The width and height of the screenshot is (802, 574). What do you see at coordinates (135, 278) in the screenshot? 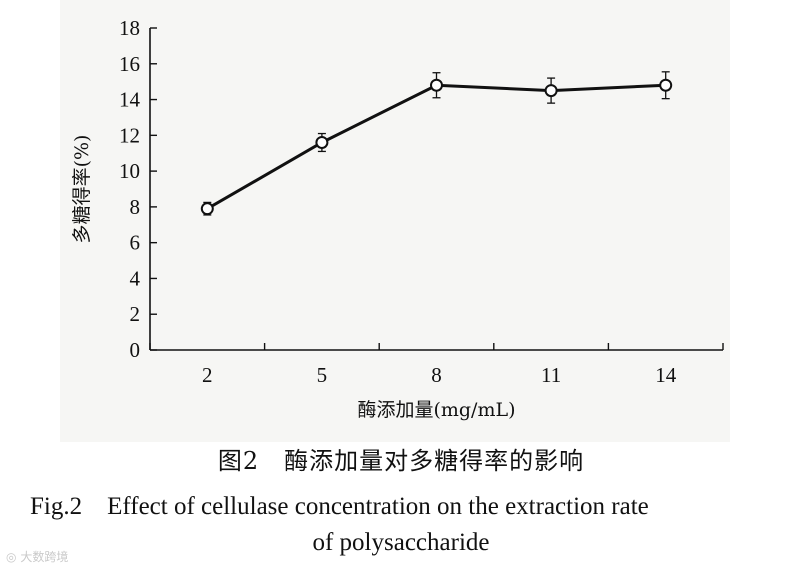
I see `y-tick-label: 4` at bounding box center [135, 278].